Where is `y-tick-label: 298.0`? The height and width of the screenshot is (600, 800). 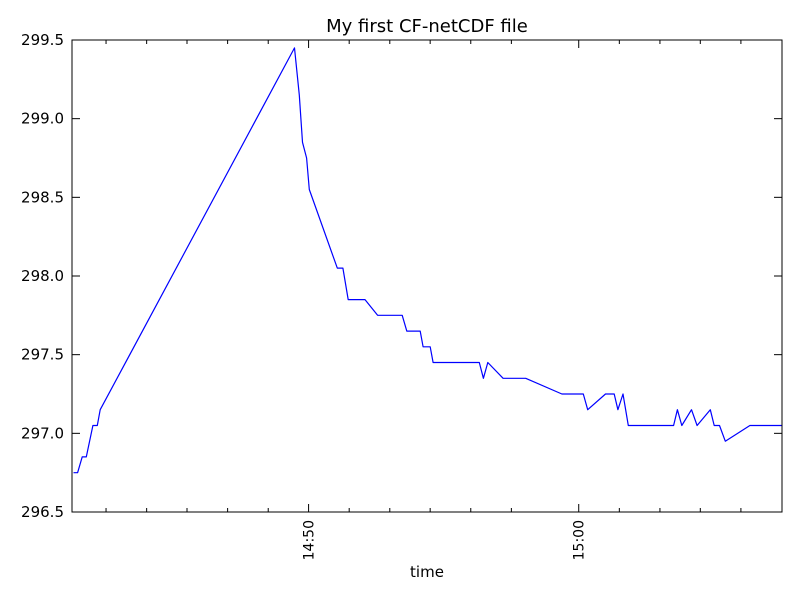
y-tick-label: 298.0 is located at coordinates (42, 276).